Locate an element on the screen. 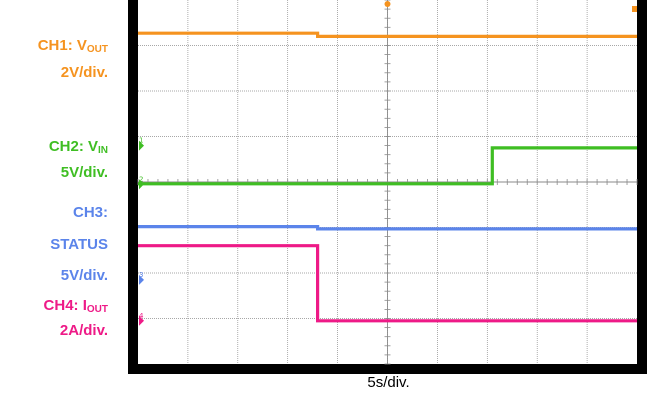 This screenshot has width=647, height=398. ch3-scale: 5V/div. is located at coordinates (84, 275).